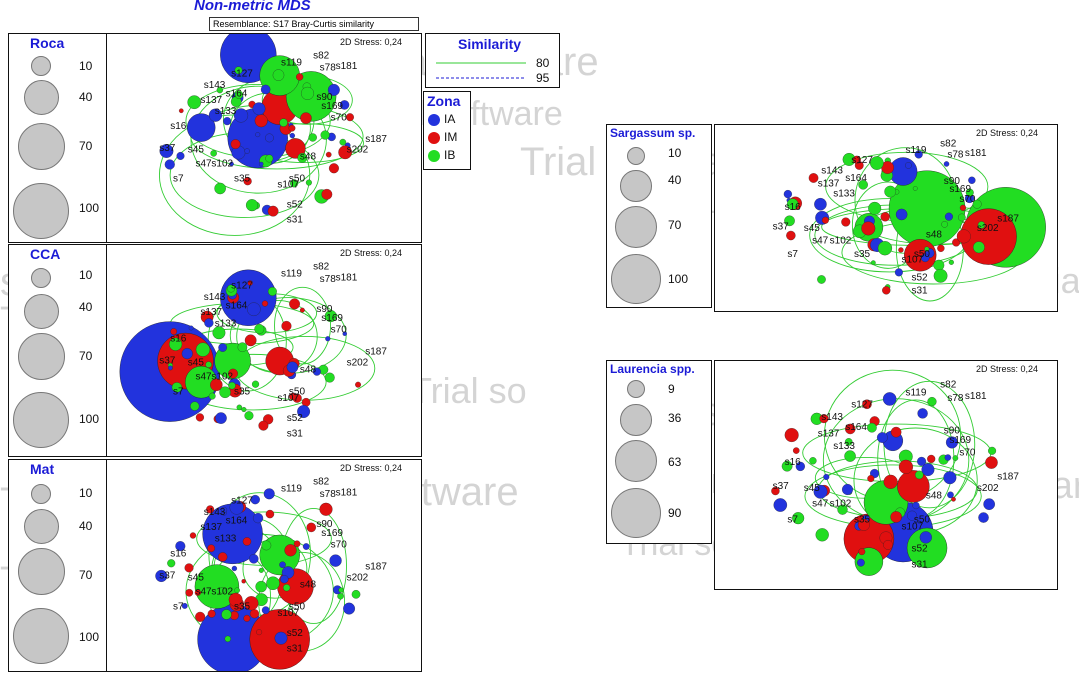  What do you see at coordinates (862, 160) in the screenshot?
I see `sample-label-sargassum-s127: s127` at bounding box center [862, 160].